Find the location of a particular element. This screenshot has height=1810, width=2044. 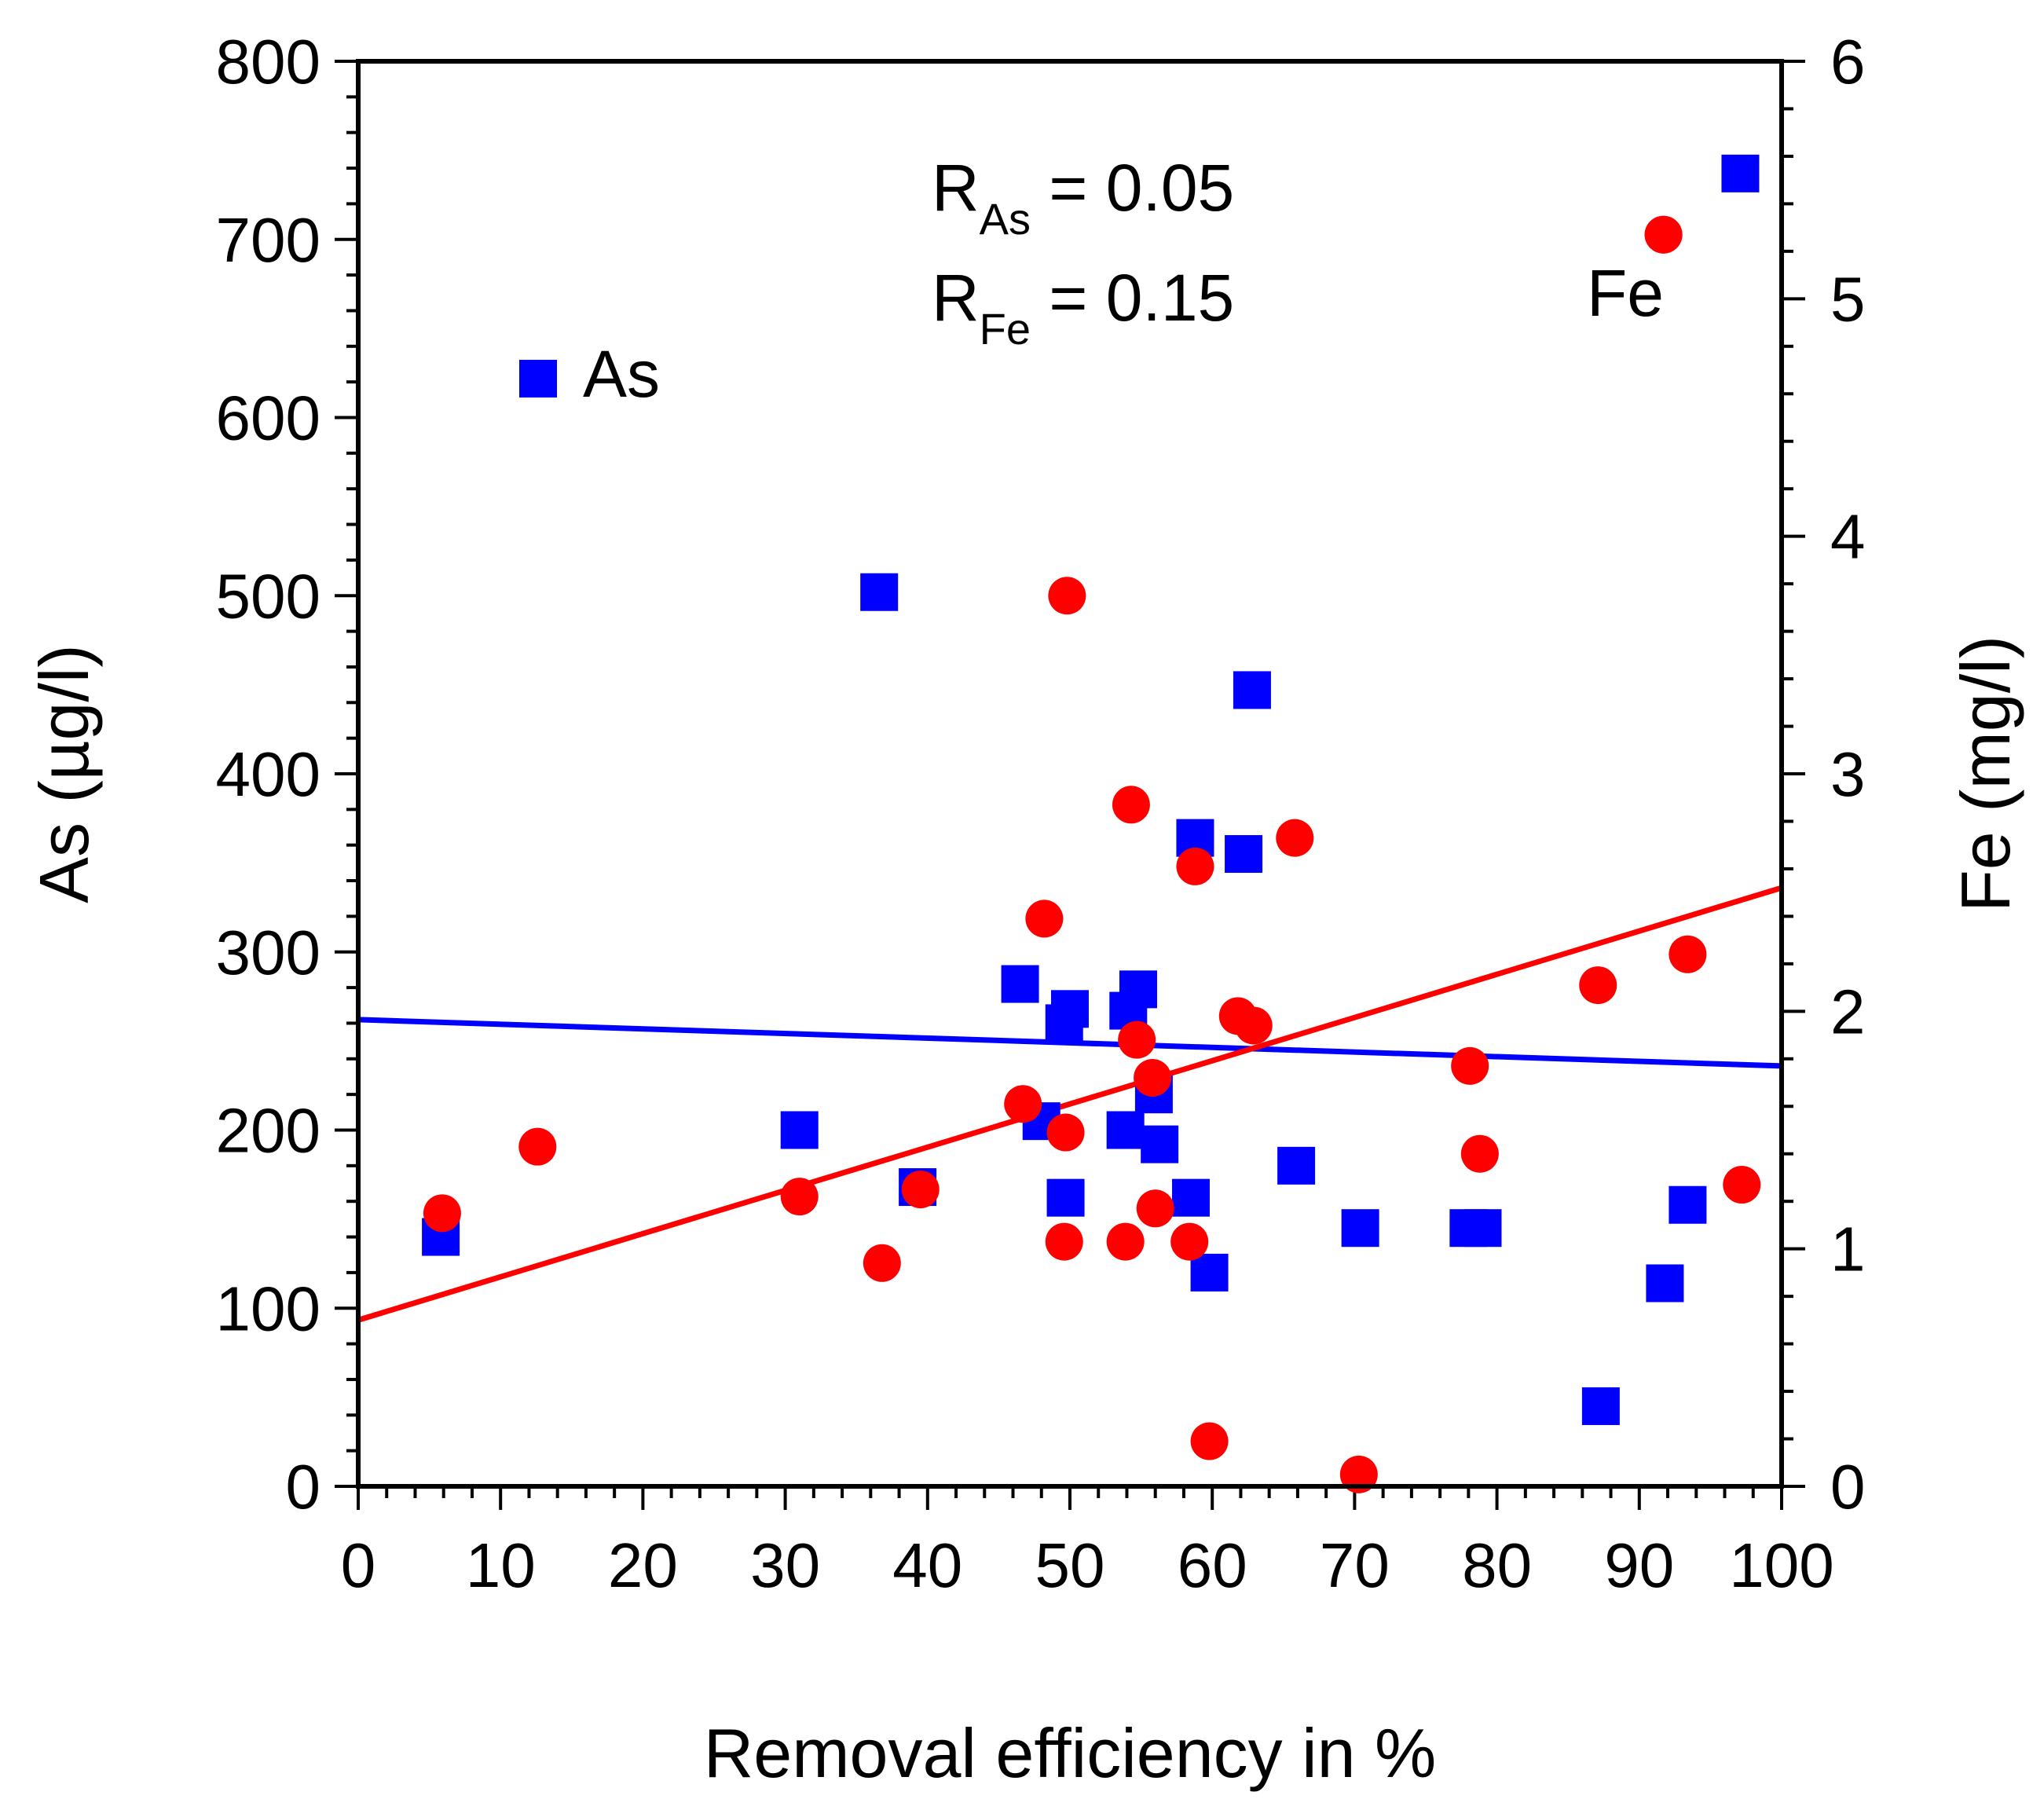

legend-fe-label: Fe is located at coordinates (1625, 293).